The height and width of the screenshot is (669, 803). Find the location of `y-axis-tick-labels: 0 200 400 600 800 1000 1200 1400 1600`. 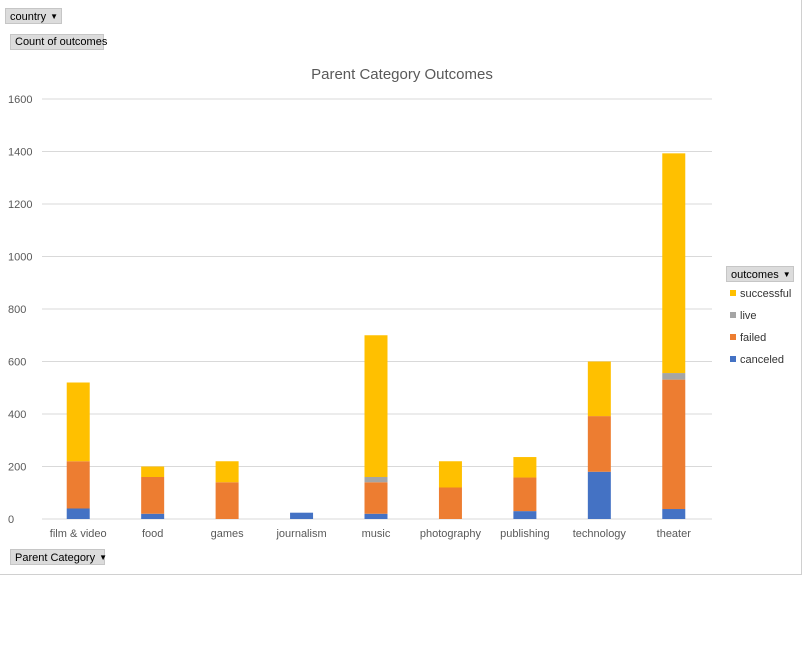

y-axis-tick-labels: 0 200 400 600 800 1000 1200 1400 1600 is located at coordinates (20, 310).